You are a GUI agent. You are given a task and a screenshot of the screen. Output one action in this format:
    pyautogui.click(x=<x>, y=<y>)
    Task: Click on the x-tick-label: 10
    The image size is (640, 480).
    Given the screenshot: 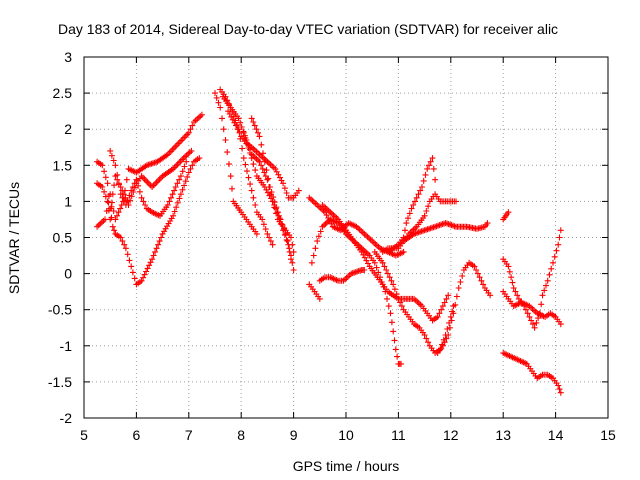 What is the action you would take?
    pyautogui.click(x=346, y=435)
    